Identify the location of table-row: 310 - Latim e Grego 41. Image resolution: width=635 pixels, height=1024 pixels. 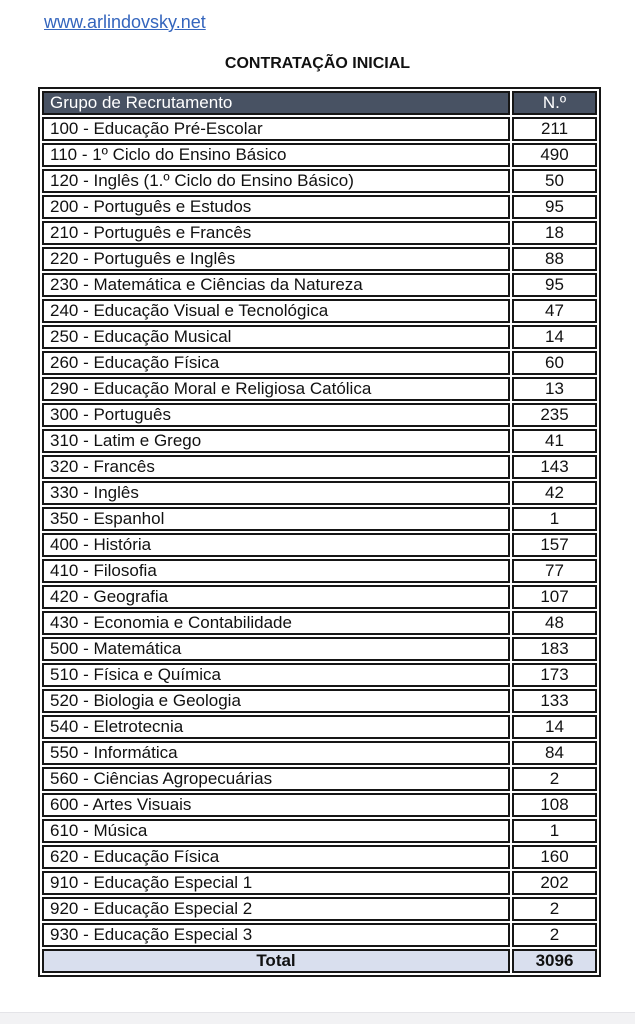
(319, 441).